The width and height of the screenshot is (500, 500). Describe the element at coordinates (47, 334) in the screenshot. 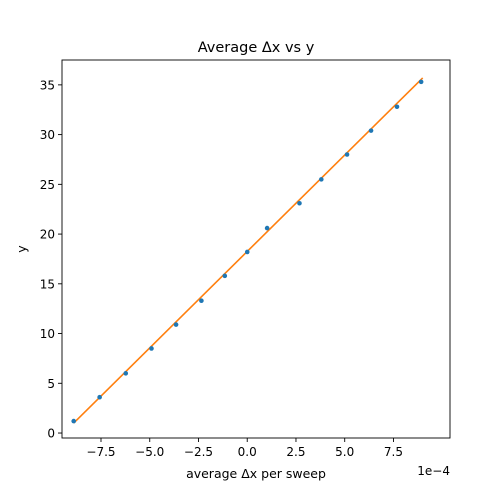

I see `y-tick-label: 10` at that location.